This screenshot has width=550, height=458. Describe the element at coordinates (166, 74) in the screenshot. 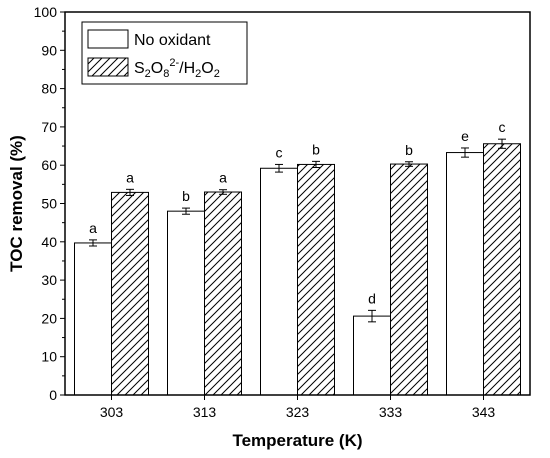

I see `legend-label-part: 8` at that location.